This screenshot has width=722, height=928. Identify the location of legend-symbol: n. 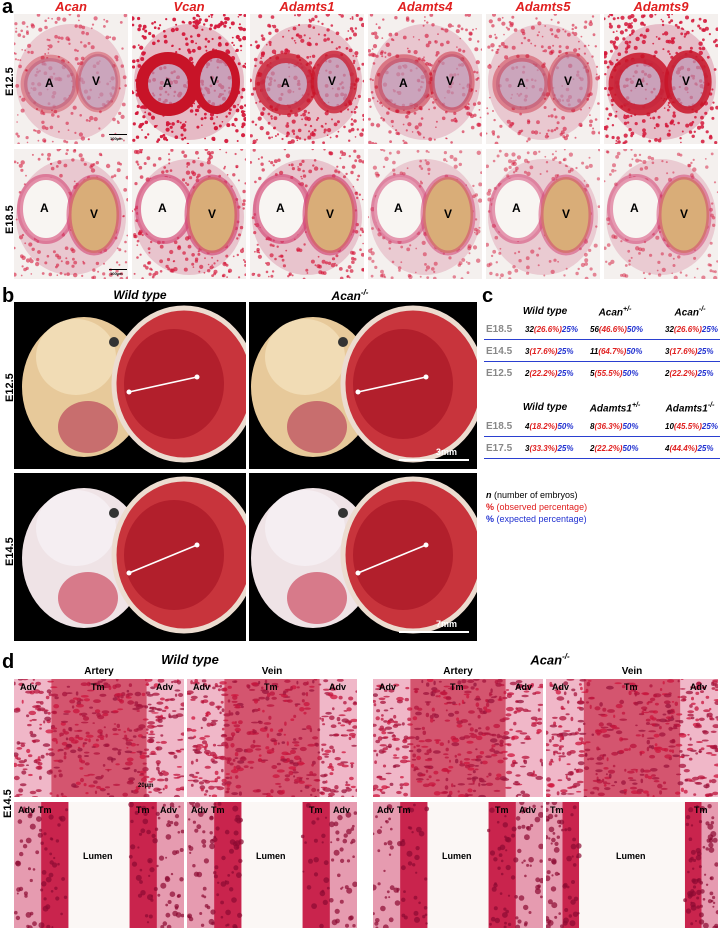
(490, 495).